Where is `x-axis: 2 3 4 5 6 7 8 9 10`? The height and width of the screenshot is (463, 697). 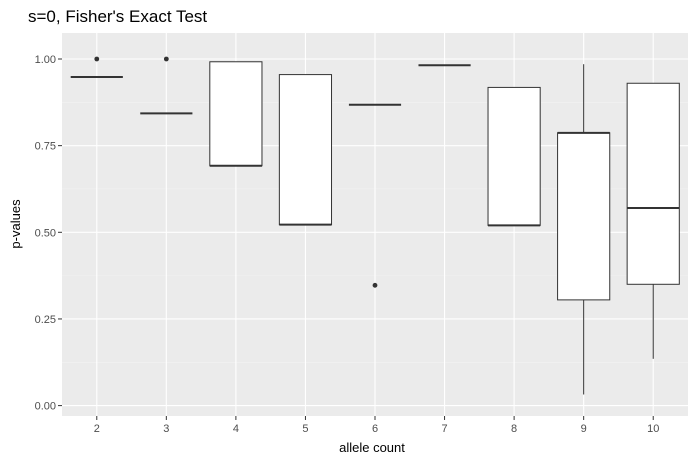
x-axis: 2 3 4 5 6 7 8 9 10 is located at coordinates (377, 425).